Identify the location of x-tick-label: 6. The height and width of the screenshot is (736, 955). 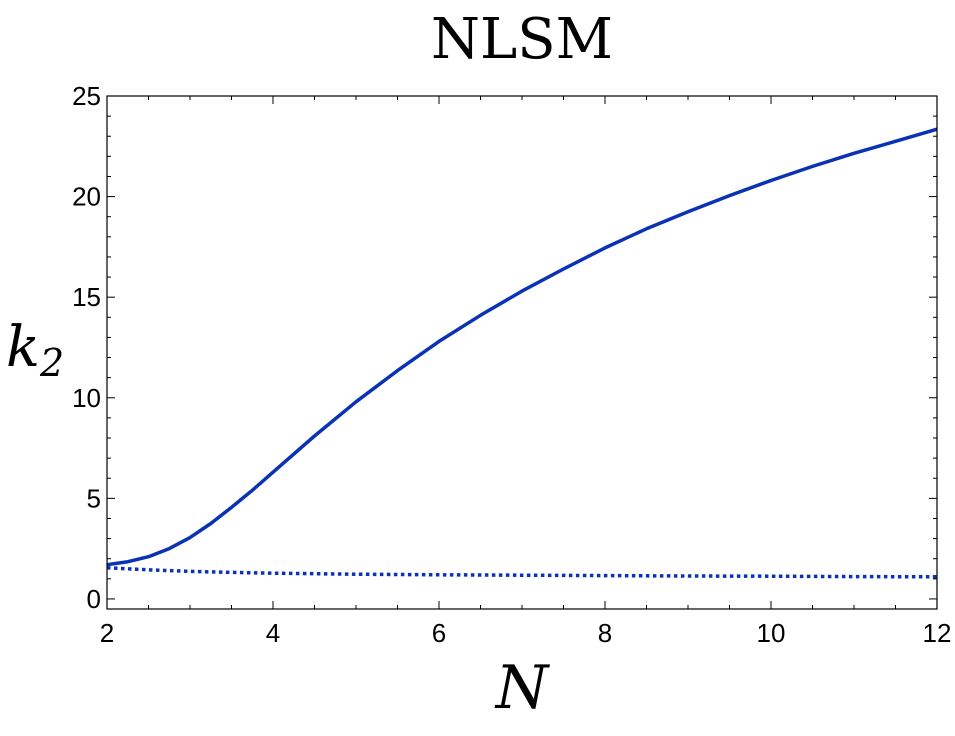
(439, 633).